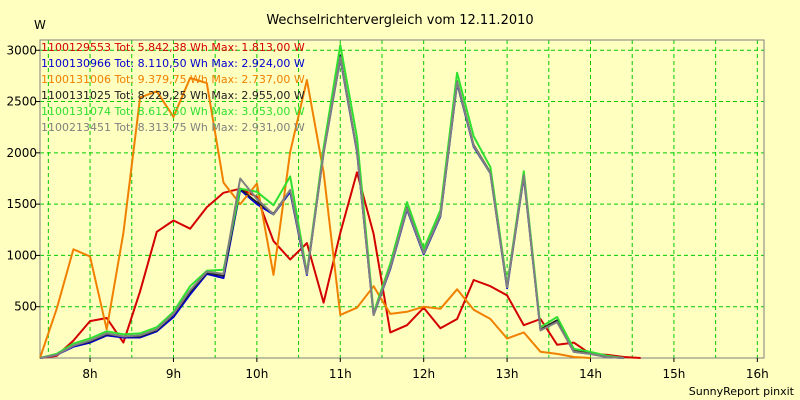 This screenshot has width=800, height=400. Describe the element at coordinates (173, 374) in the screenshot. I see `x-tick-label: 9h` at that location.